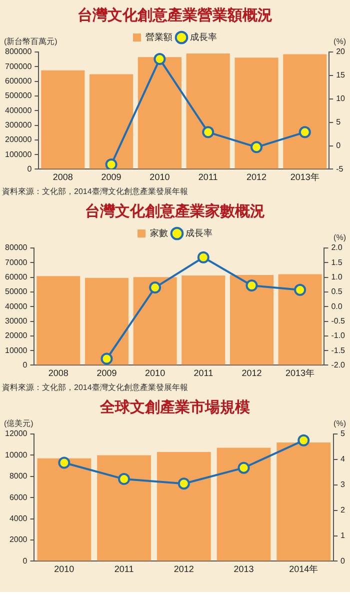 This screenshot has width=350, height=616. What do you see at coordinates (175, 211) in the screenshot?
I see `chart-title: 台灣文化創意產業家數概況` at bounding box center [175, 211].